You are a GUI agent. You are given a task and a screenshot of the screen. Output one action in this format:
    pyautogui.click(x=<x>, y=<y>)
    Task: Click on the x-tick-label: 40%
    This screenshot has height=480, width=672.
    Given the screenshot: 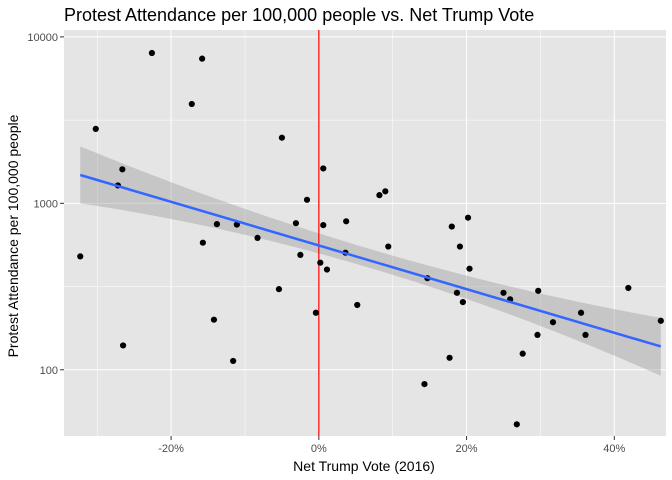 What is the action you would take?
    pyautogui.click(x=614, y=449)
    